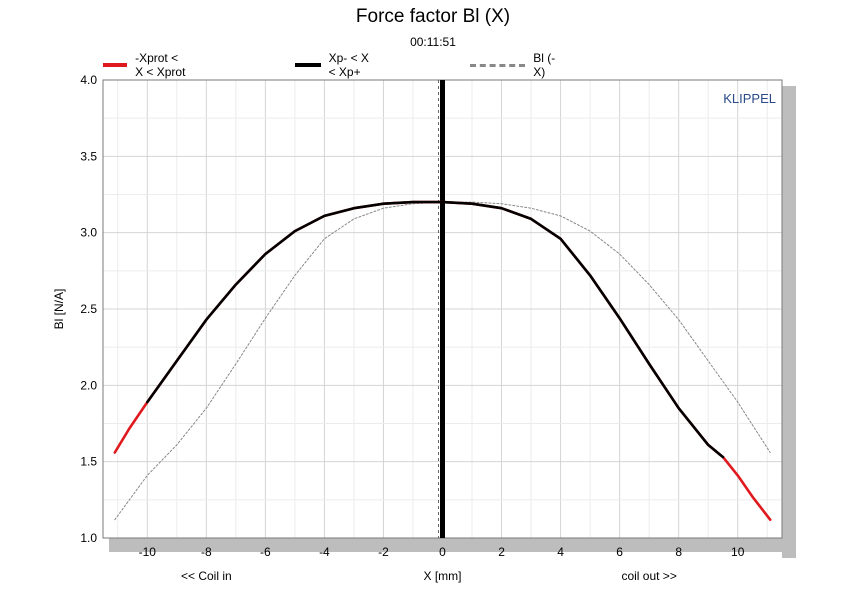 The image size is (866, 606). I want to click on y-tick-label: 1.0, so click(88, 538).